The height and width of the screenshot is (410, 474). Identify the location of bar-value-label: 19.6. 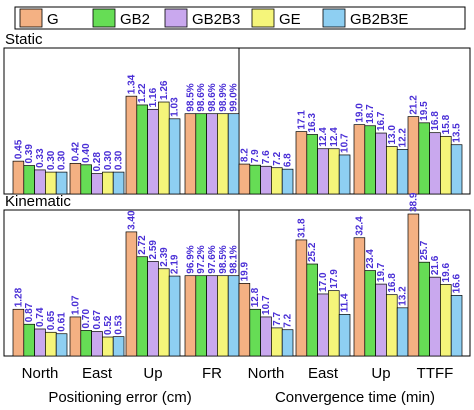
(446, 273).